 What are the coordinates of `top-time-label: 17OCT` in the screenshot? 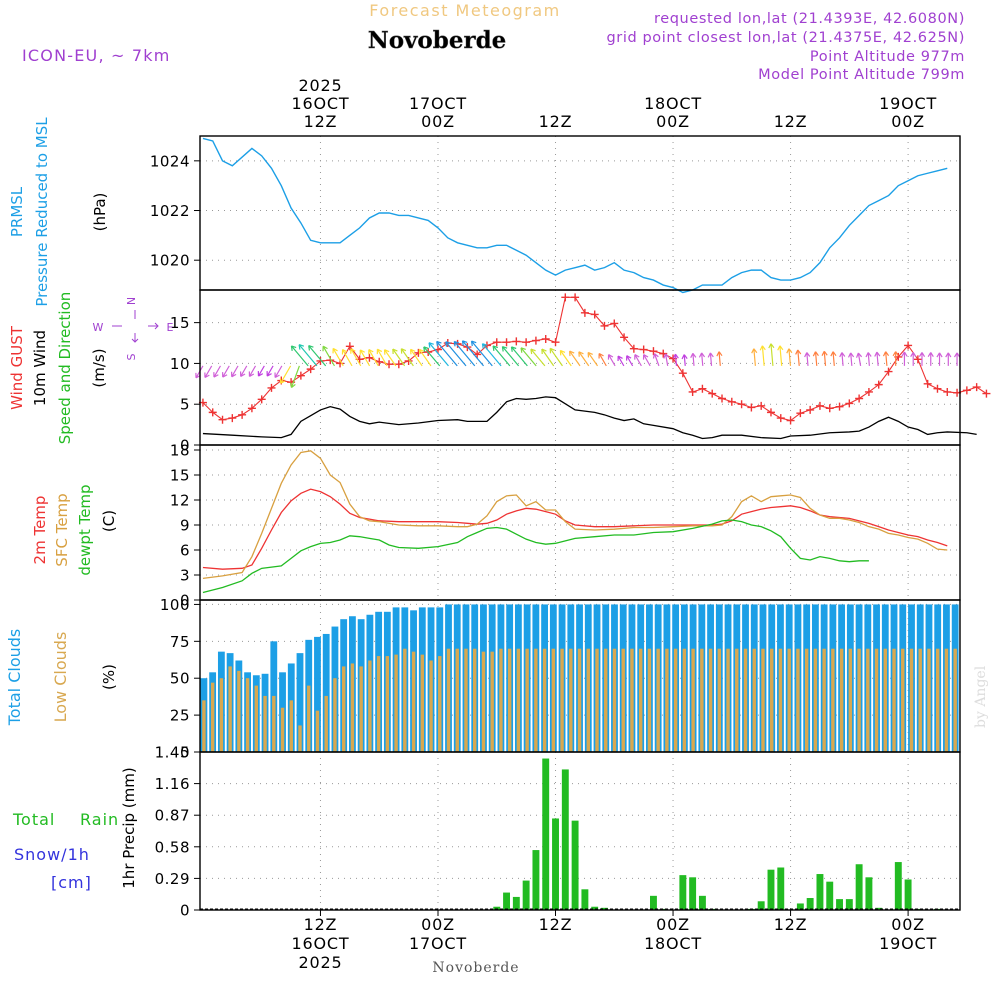 It's located at (438, 103).